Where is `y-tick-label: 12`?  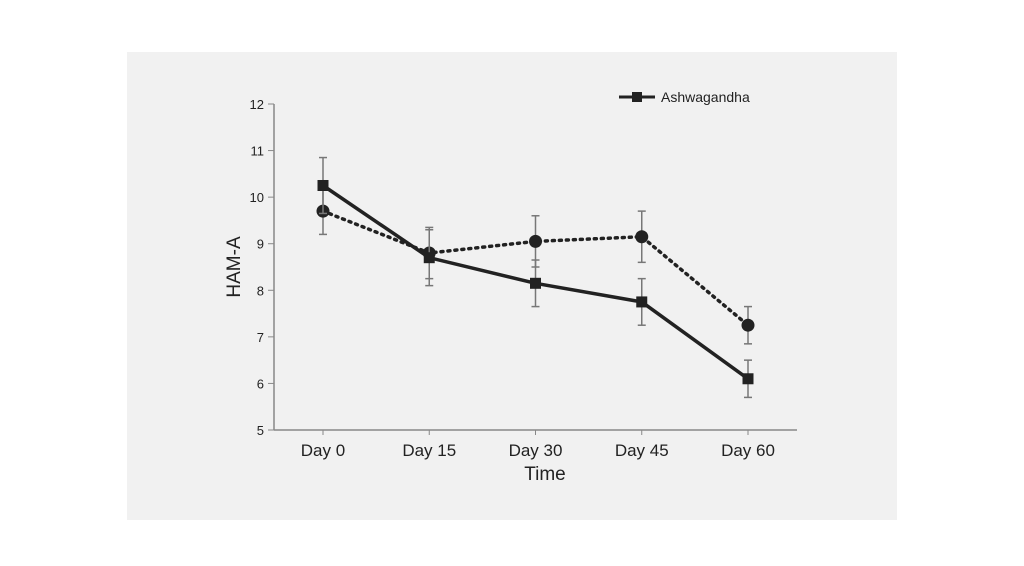
y-tick-label: 12 is located at coordinates (257, 104).